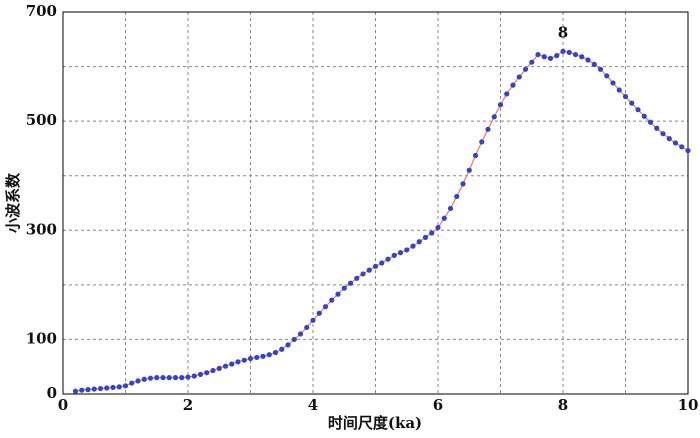 The image size is (700, 438). Describe the element at coordinates (563, 32) in the screenshot. I see `peak-annotation: 8` at that location.